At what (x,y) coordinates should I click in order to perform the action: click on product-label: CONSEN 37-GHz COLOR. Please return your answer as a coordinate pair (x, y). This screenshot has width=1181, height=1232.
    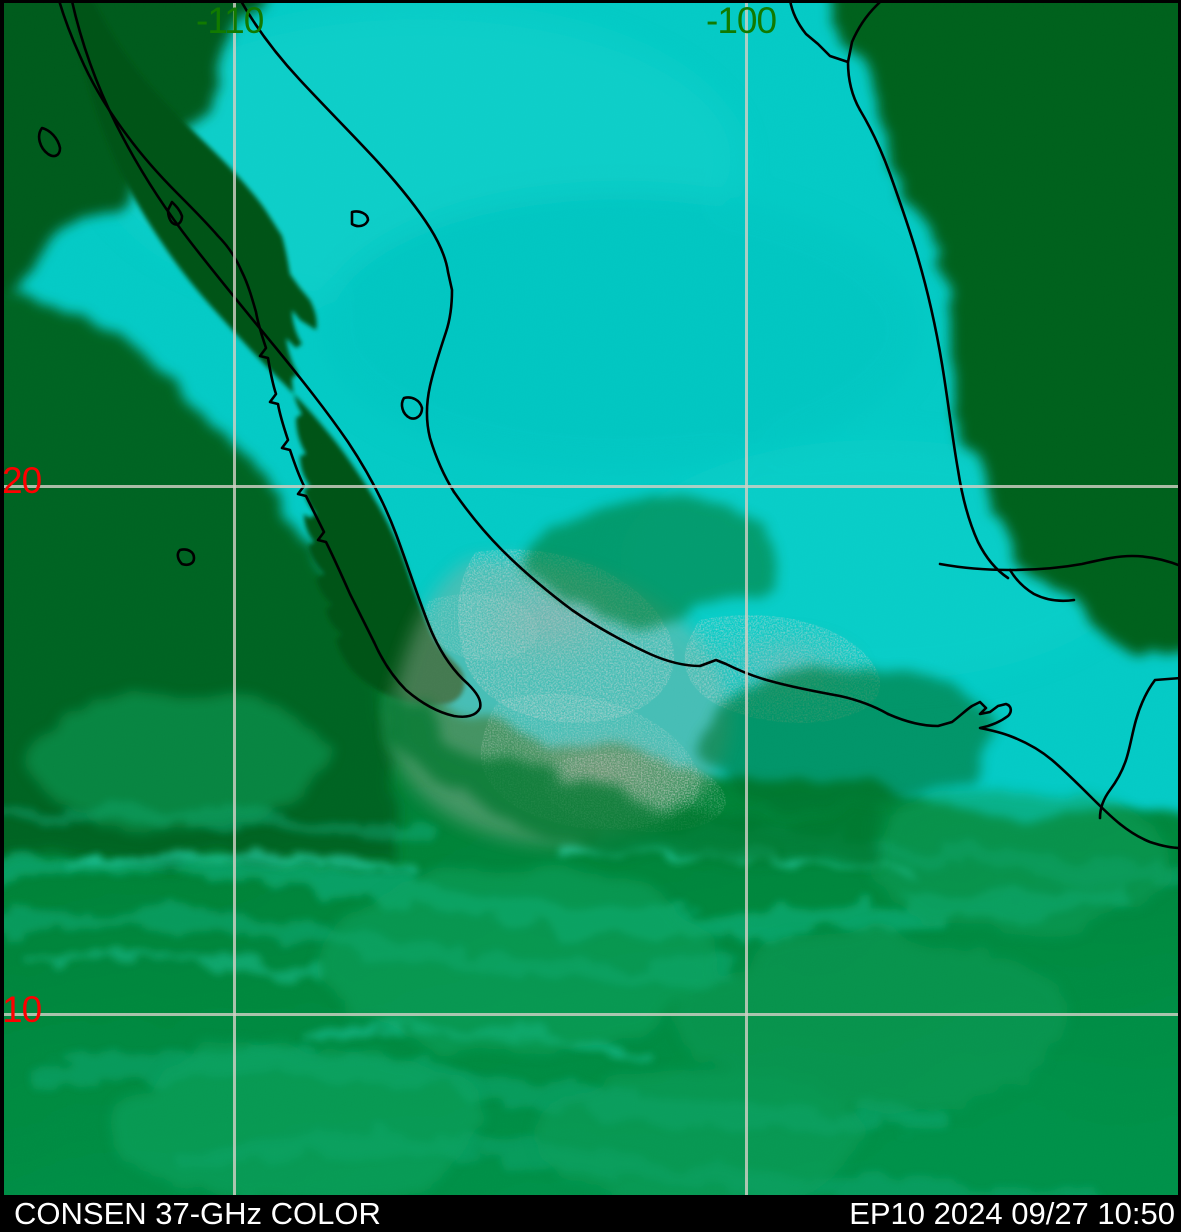
    Looking at the image, I should click on (197, 1213).